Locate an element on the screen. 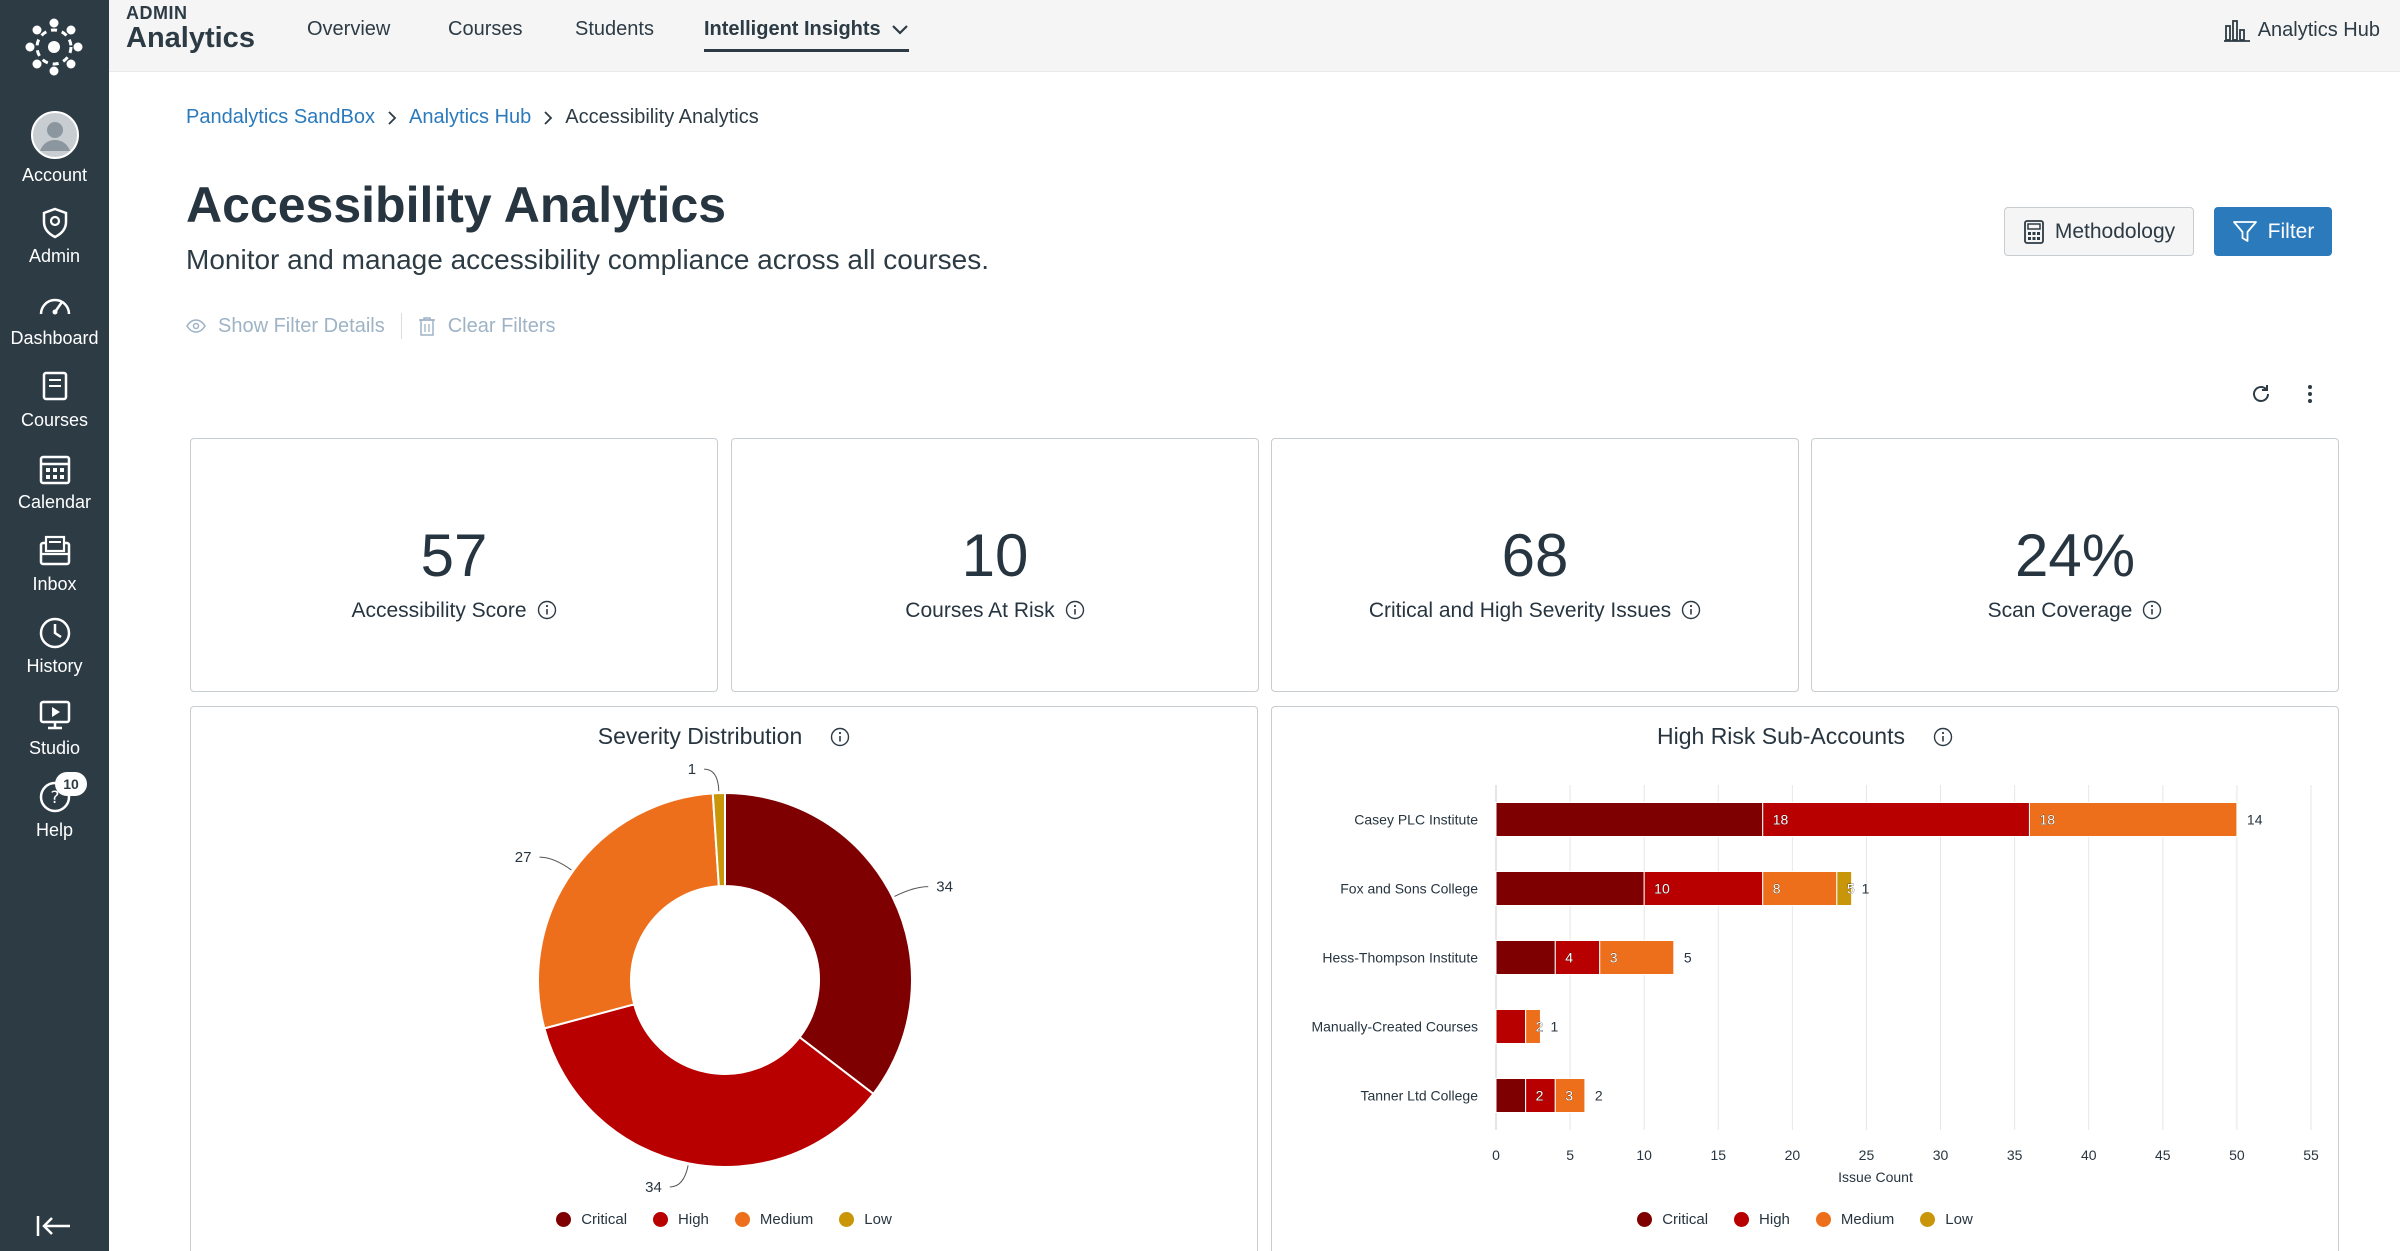 This screenshot has width=2400, height=1251. nav-dashboard-label: Dashboard is located at coordinates (54, 338).